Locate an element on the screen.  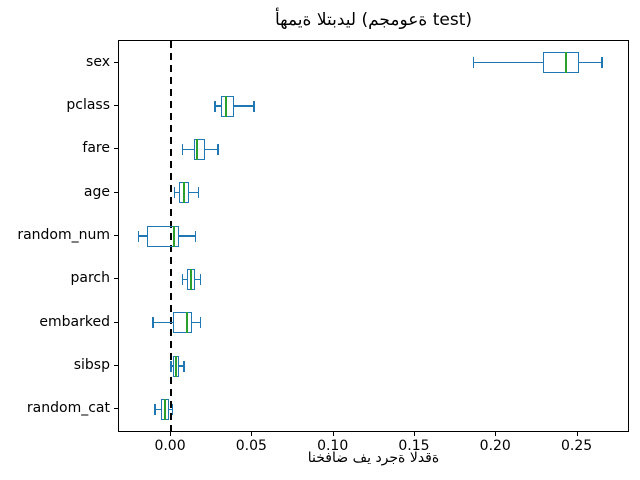
y-tick-label: embarked is located at coordinates (74, 321).